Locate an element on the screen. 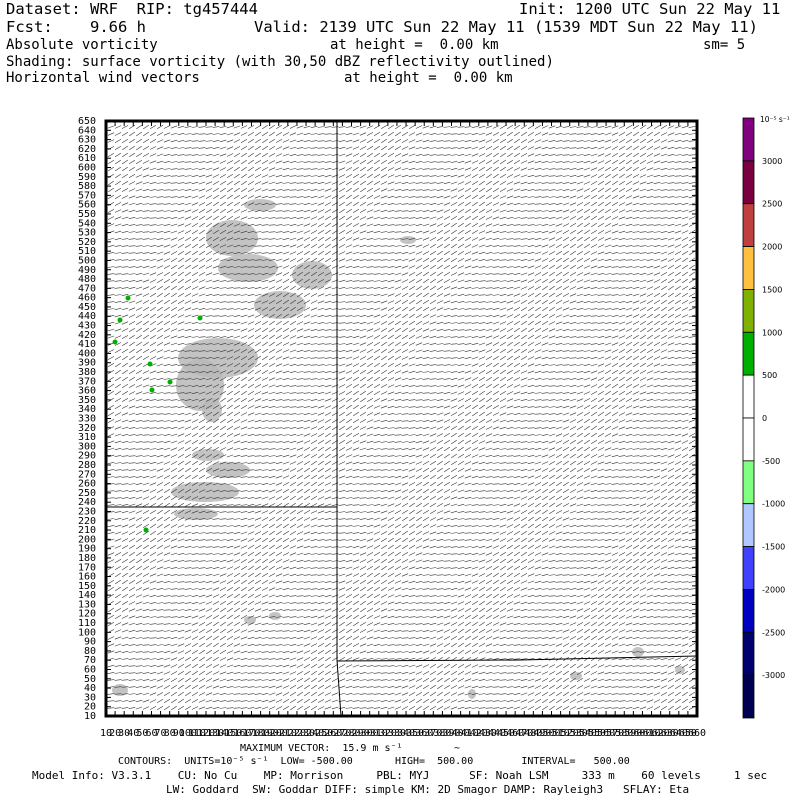  colorbar-label-12: -3000 is located at coordinates (773, 675).